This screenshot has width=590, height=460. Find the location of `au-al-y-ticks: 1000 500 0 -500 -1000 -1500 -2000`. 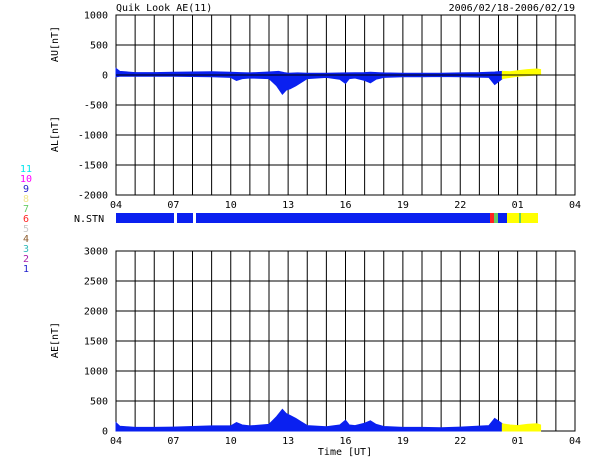

au-al-y-ticks: 1000 500 0 -500 -1000 -1500 -2000 is located at coordinates (93, 106).